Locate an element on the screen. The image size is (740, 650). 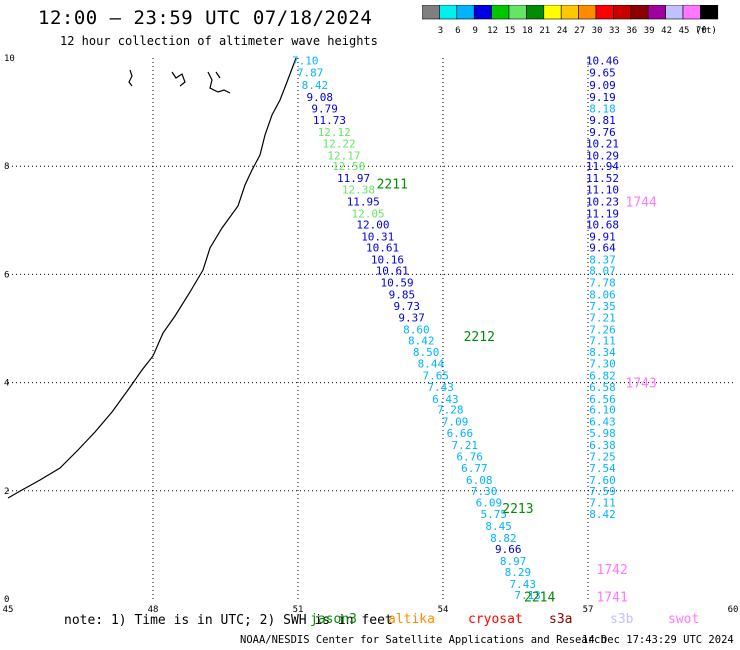
scale-label: 24 is located at coordinates (562, 30).